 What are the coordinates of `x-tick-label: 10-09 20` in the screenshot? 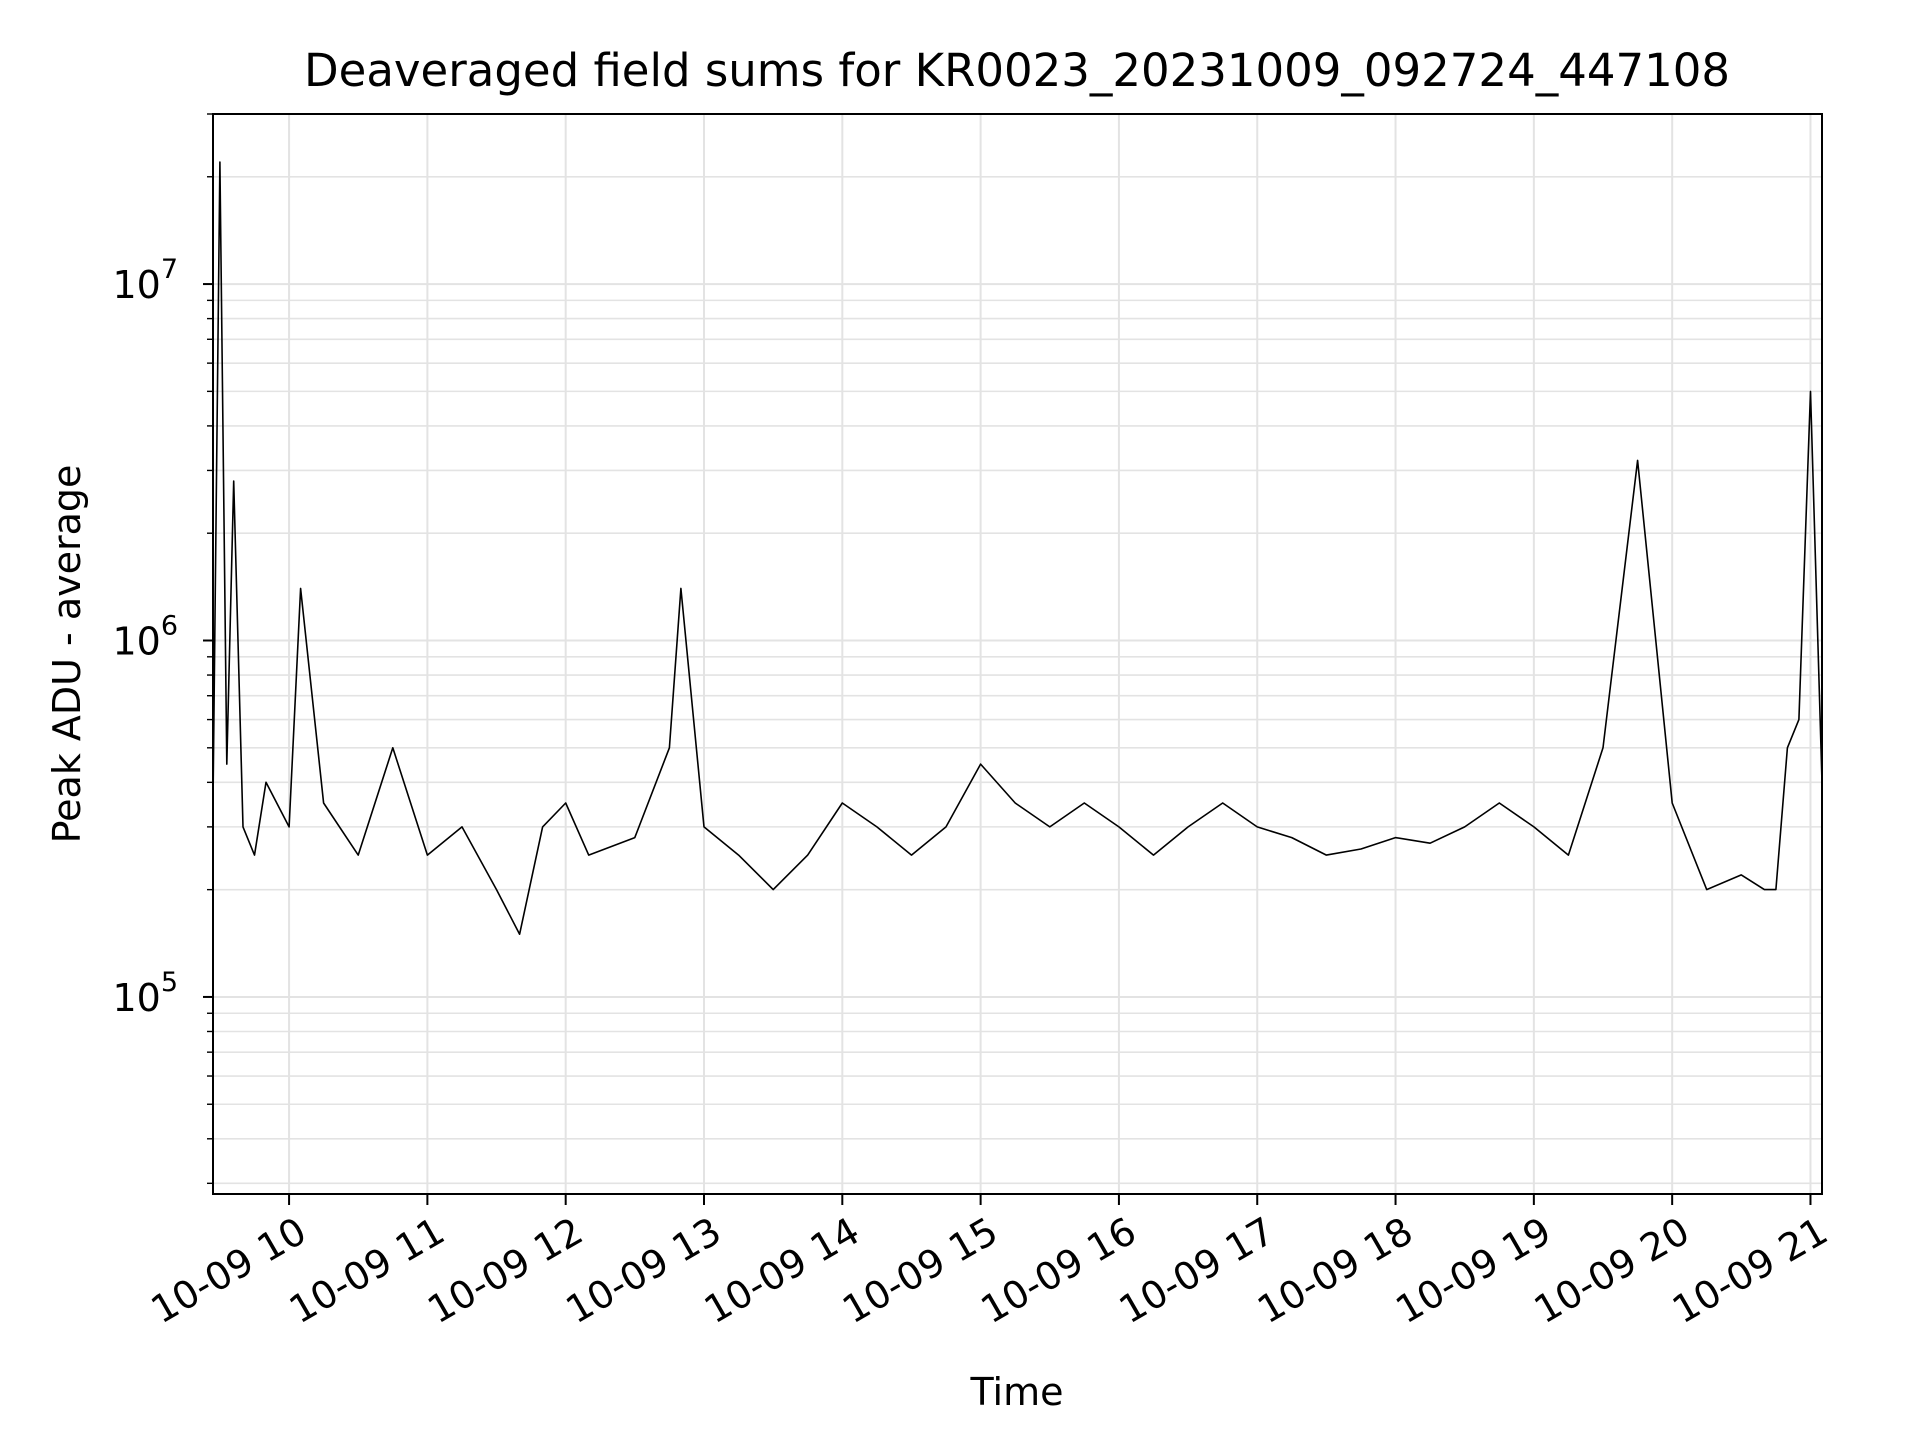 It's located at (1612, 1271).